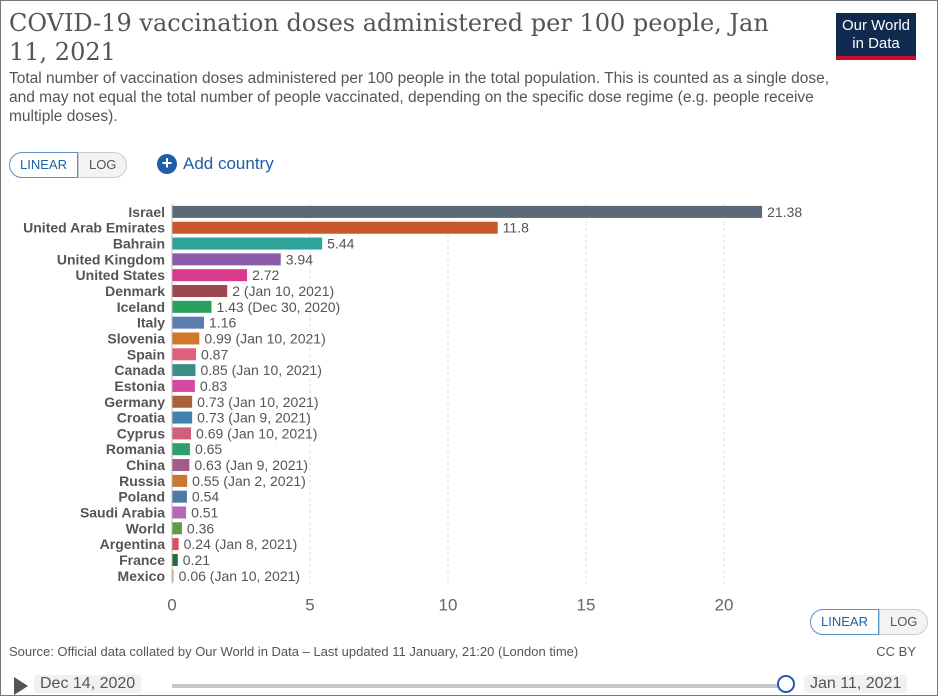 The height and width of the screenshot is (696, 938). Describe the element at coordinates (133, 544) in the screenshot. I see `category-label: Argentina` at that location.